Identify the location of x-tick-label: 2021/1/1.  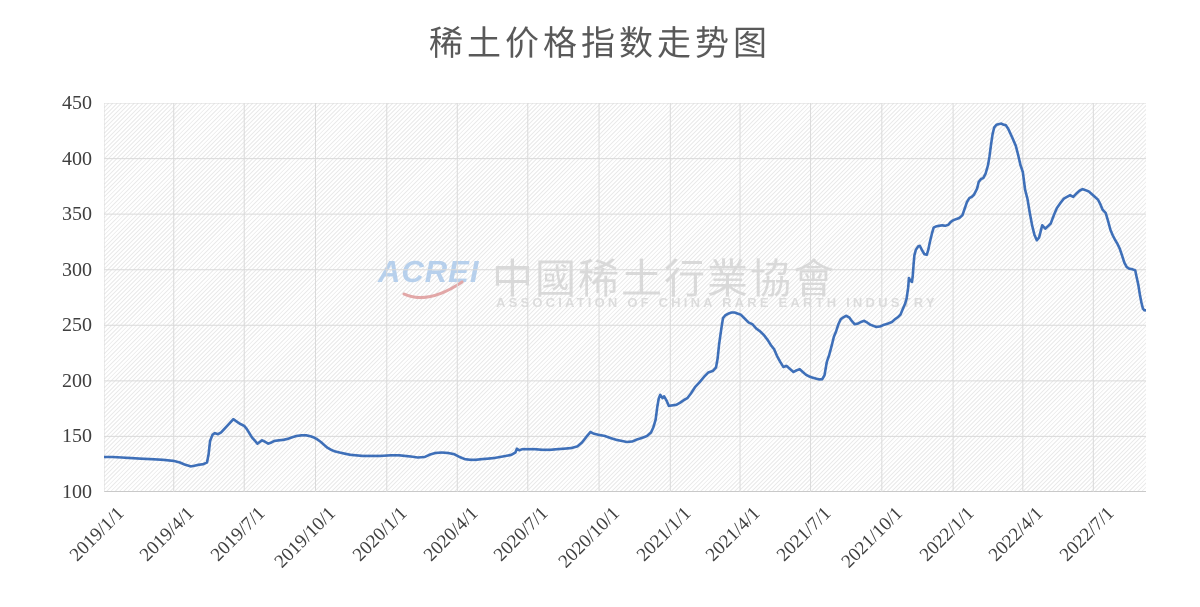
(664, 534).